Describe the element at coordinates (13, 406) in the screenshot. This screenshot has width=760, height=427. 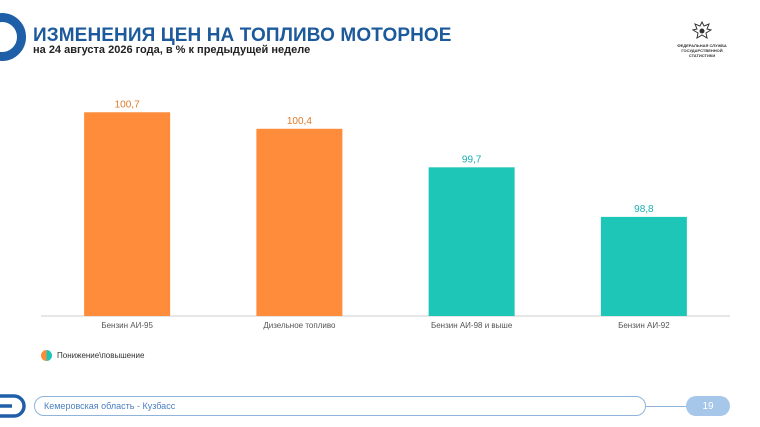
I see `footer-logo-icon` at that location.